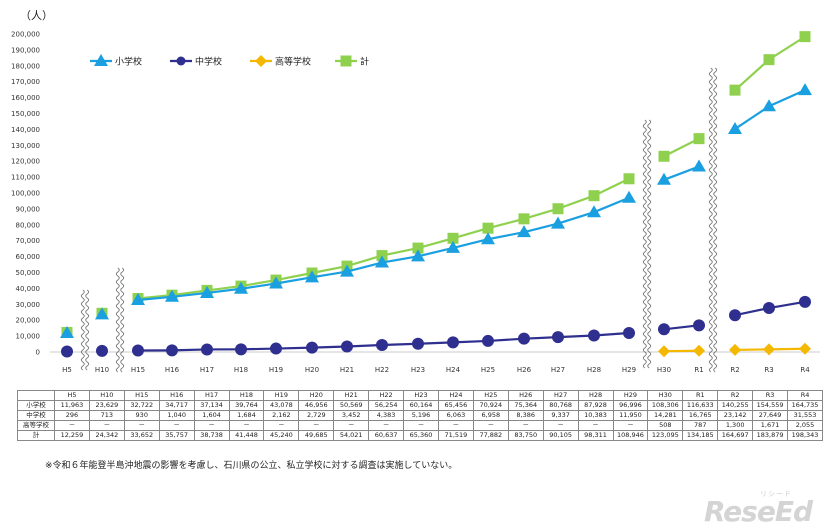 The width and height of the screenshot is (826, 530). What do you see at coordinates (560, 435) in the screenshot?
I see `table-cell: 90,105` at bounding box center [560, 435].